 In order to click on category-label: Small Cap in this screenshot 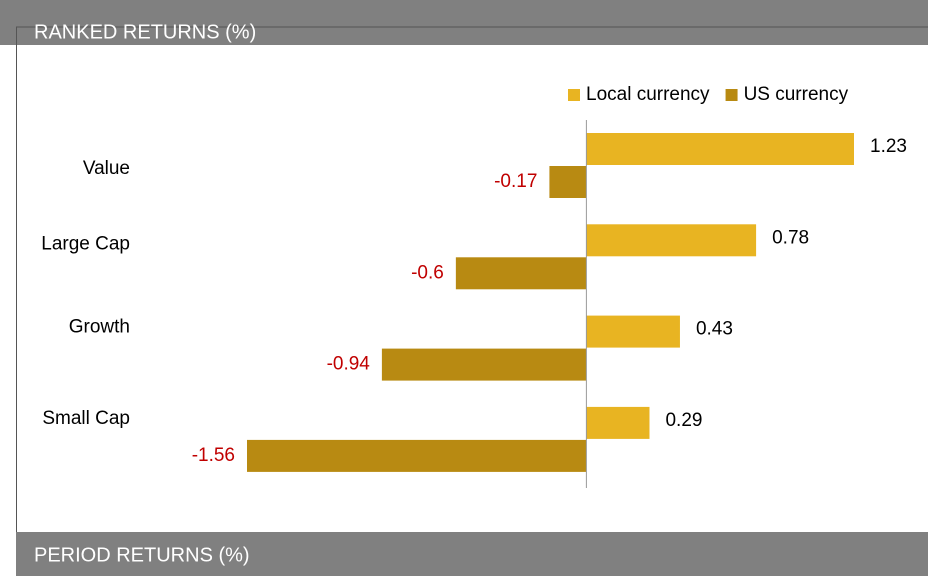, I will do `click(86, 418)`.